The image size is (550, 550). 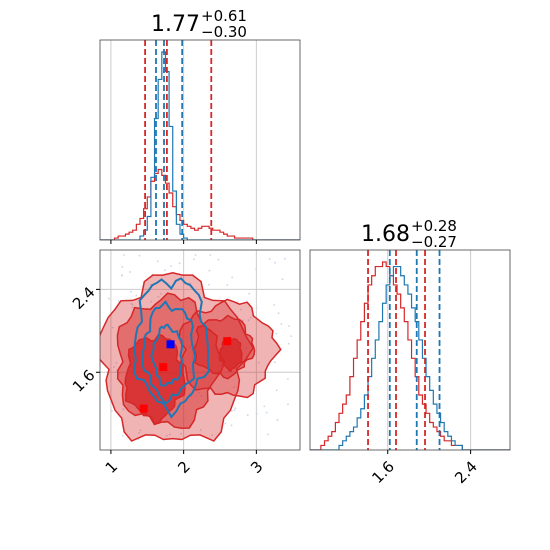 I want to click on x-tick-label: 2.4, so click(x=466, y=473).